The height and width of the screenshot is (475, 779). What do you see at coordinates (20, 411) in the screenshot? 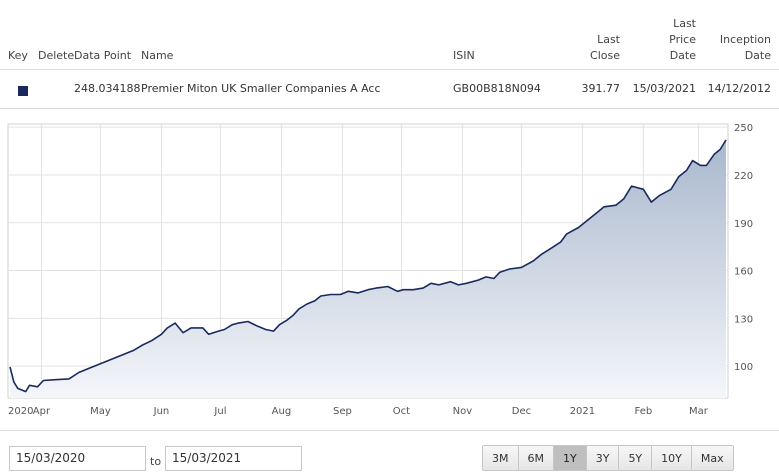
I see `x-tick-label: 2020` at bounding box center [20, 411].